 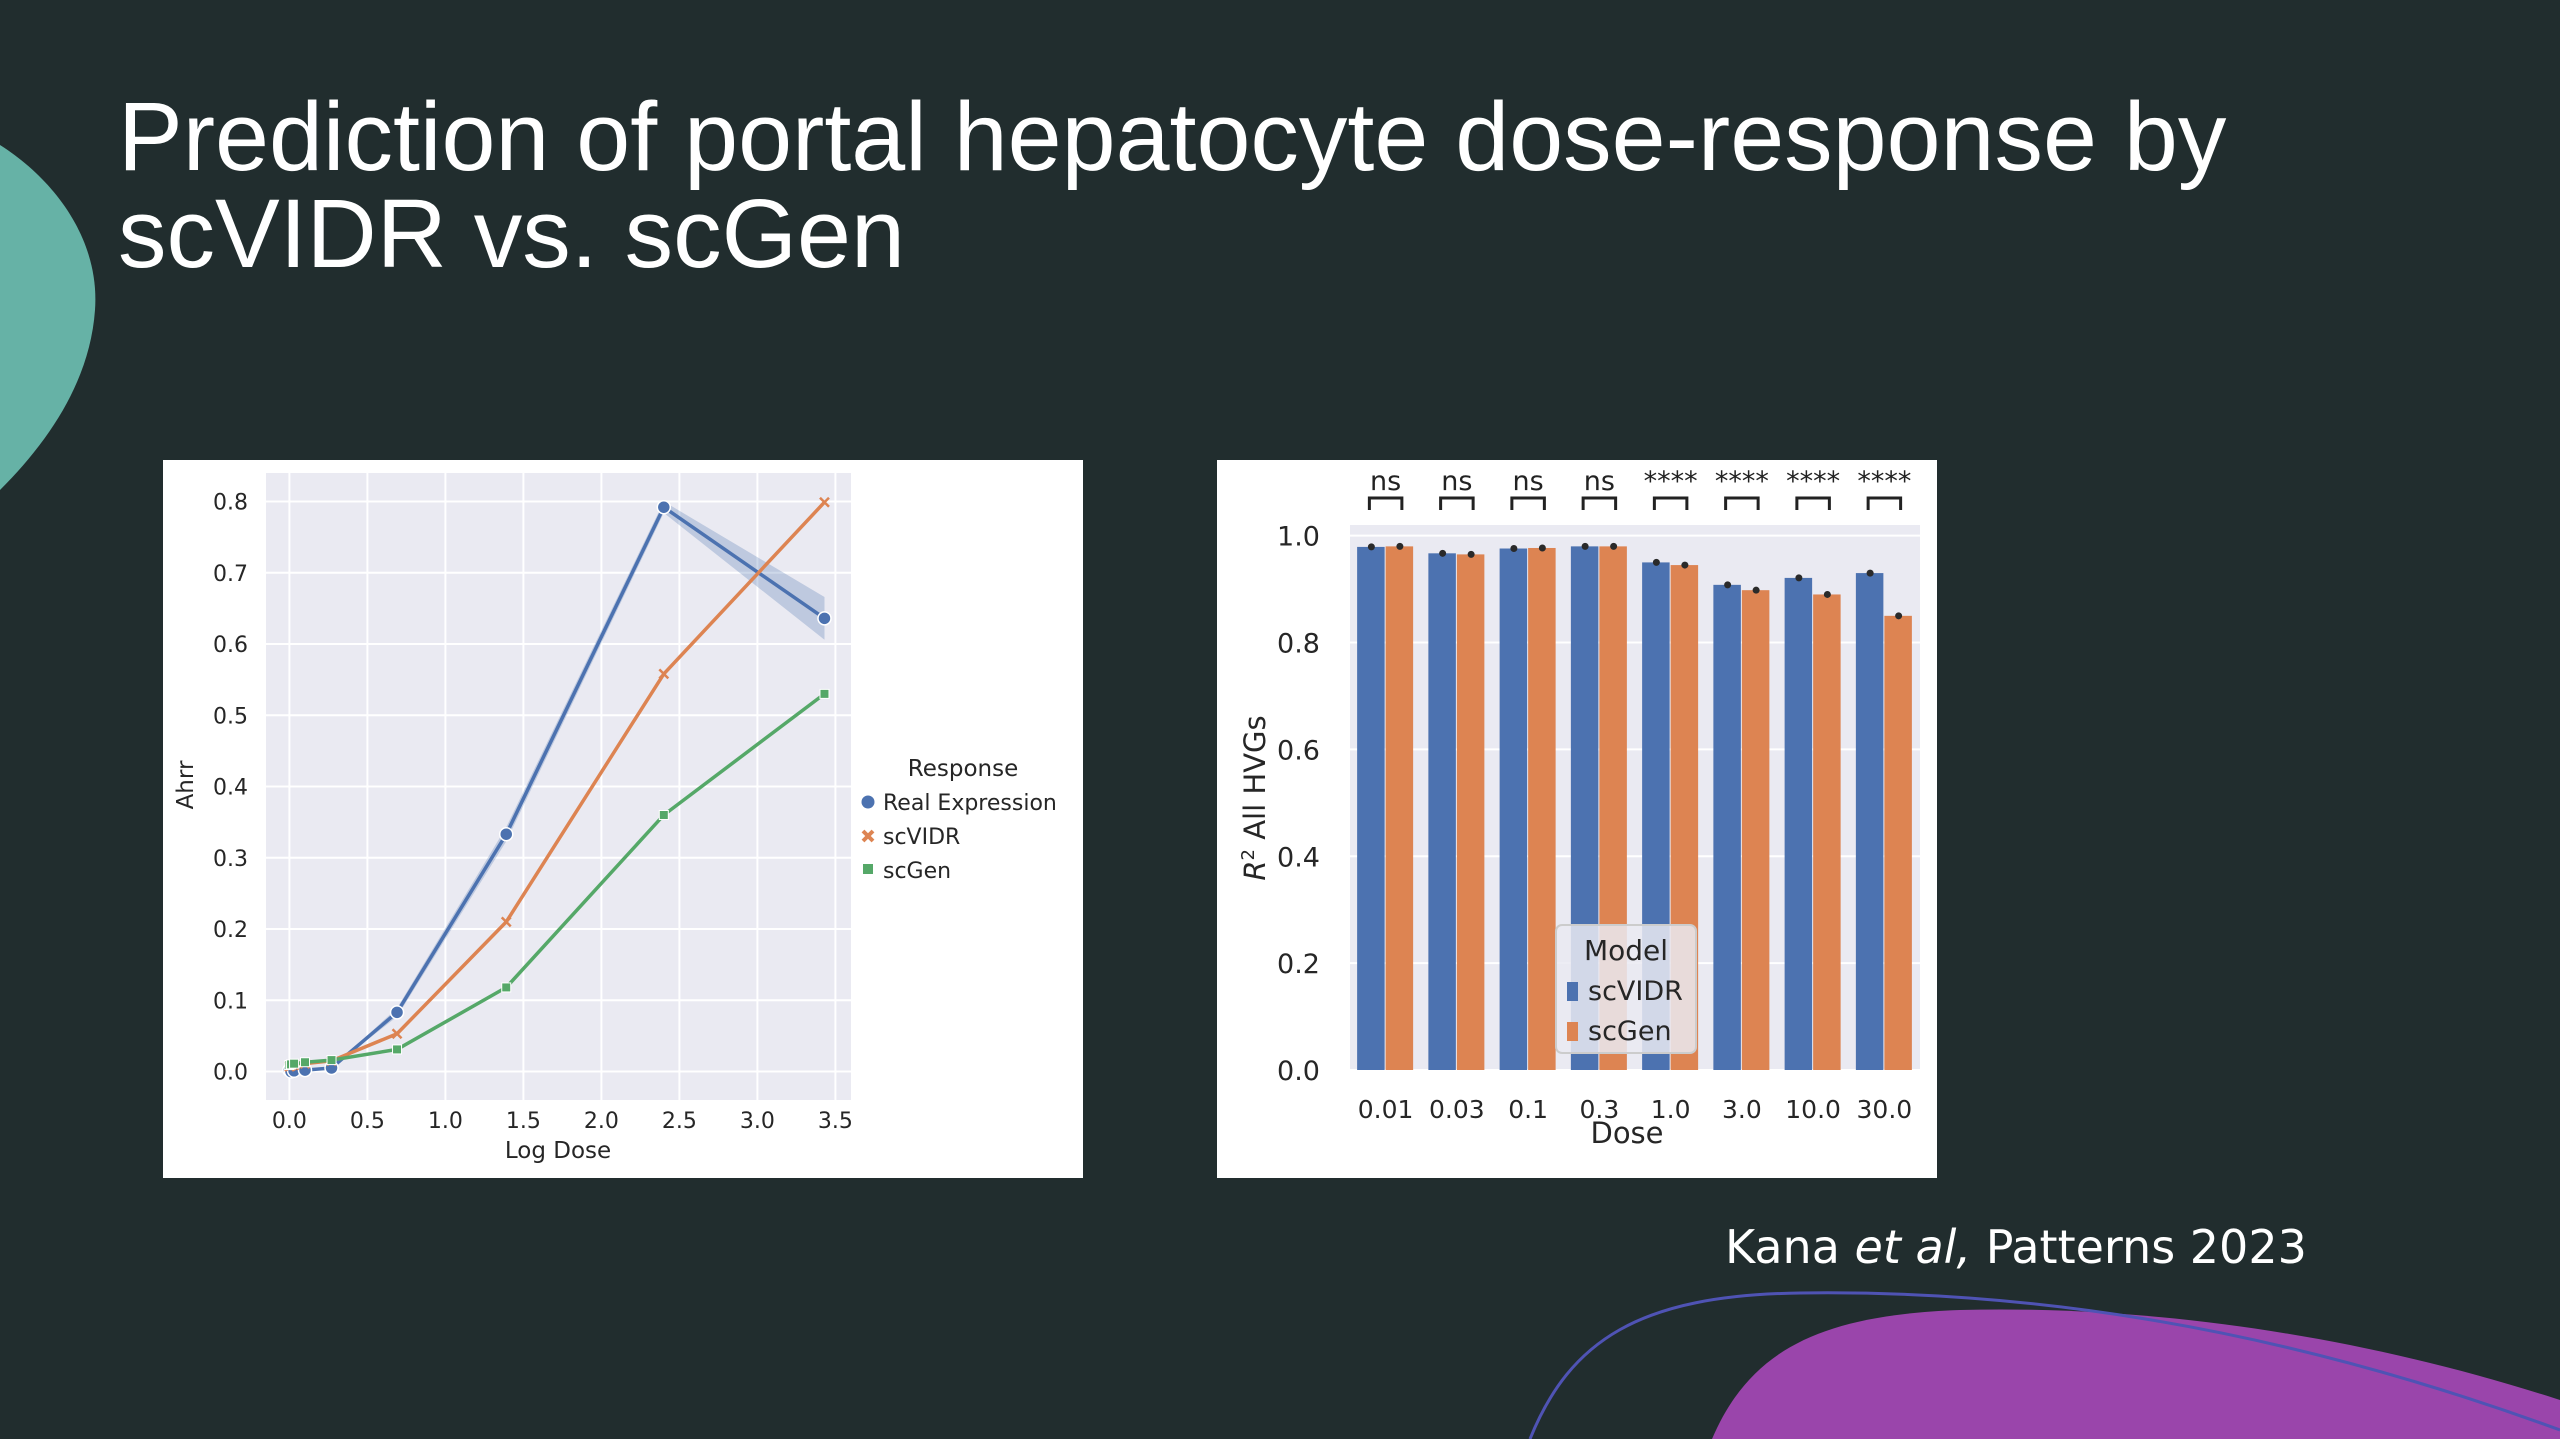 I want to click on legend: Model scVIDR scGen, so click(x=1626, y=989).